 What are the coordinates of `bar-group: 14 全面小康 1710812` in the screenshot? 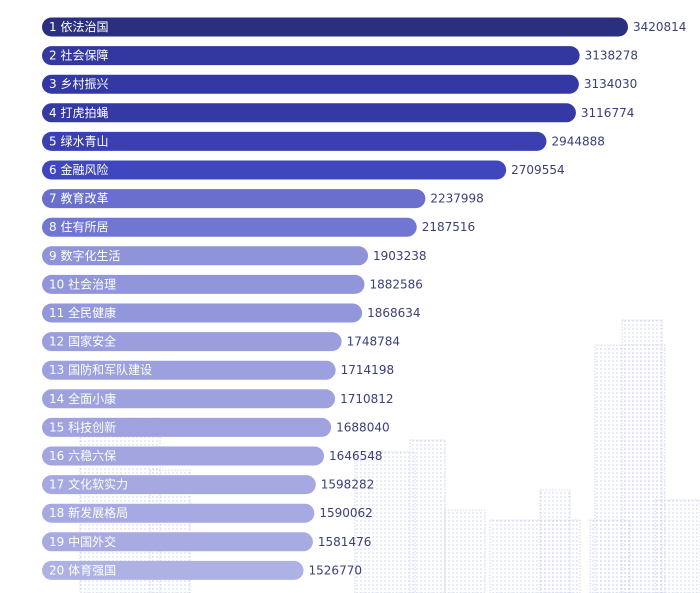 It's located at (218, 399).